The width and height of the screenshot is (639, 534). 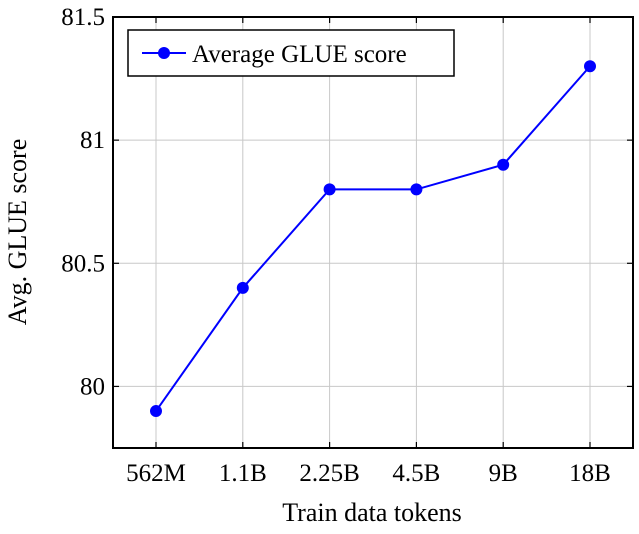 What do you see at coordinates (299, 54) in the screenshot?
I see `legend-label: Average GLUE score` at bounding box center [299, 54].